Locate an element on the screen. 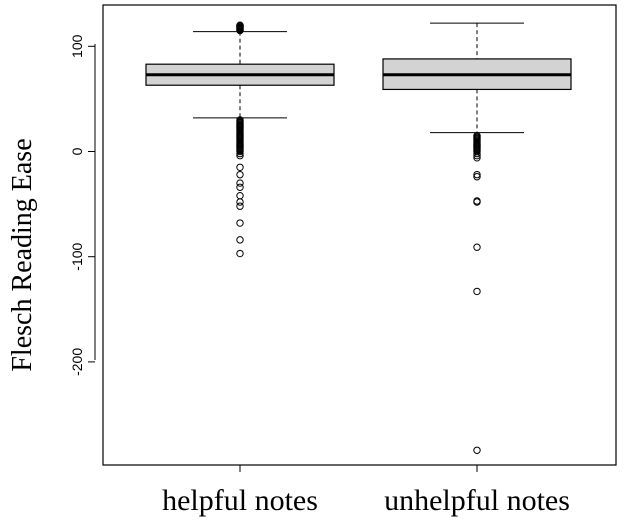 This screenshot has height=524, width=624. y-tick-label: -100 is located at coordinates (77, 256).